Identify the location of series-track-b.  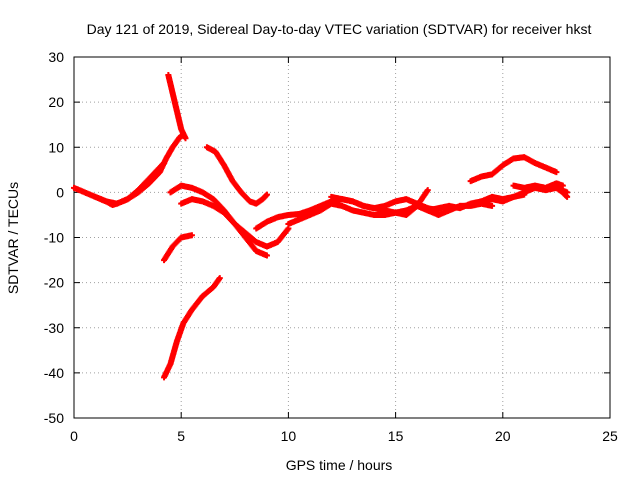
(138, 169).